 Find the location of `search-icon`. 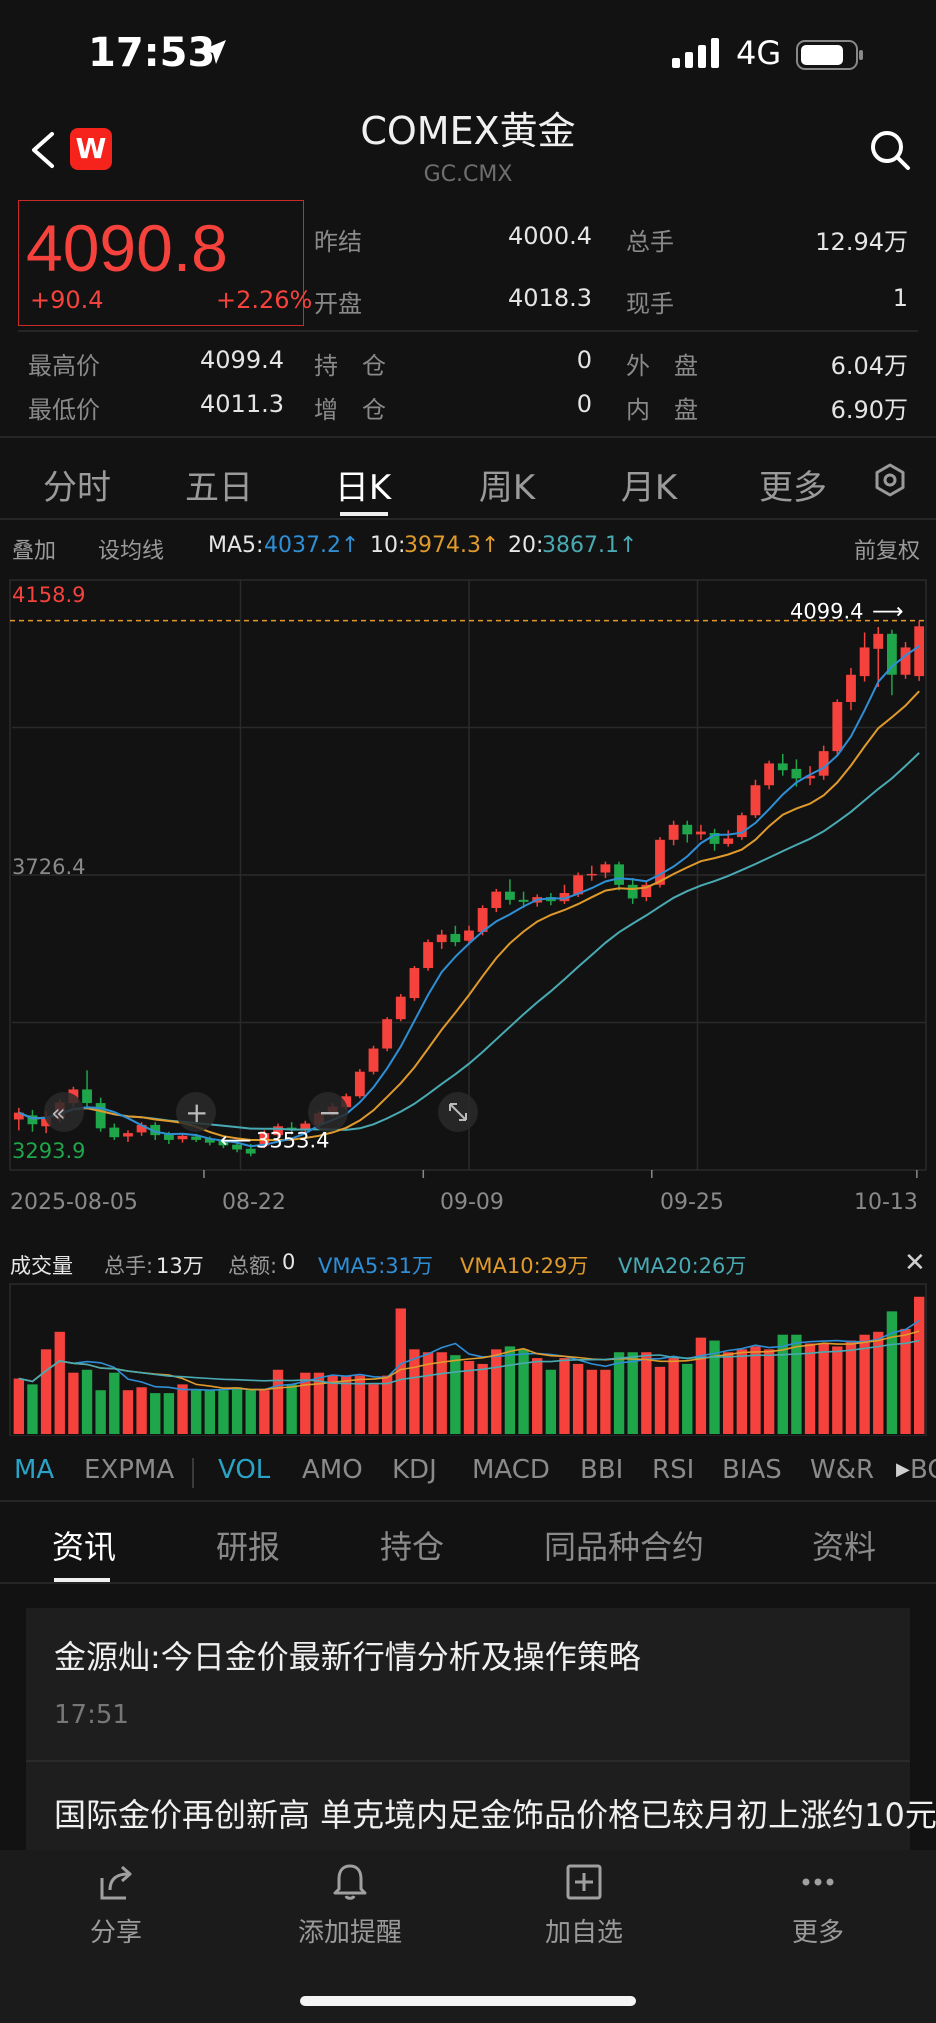

search-icon is located at coordinates (890, 152).